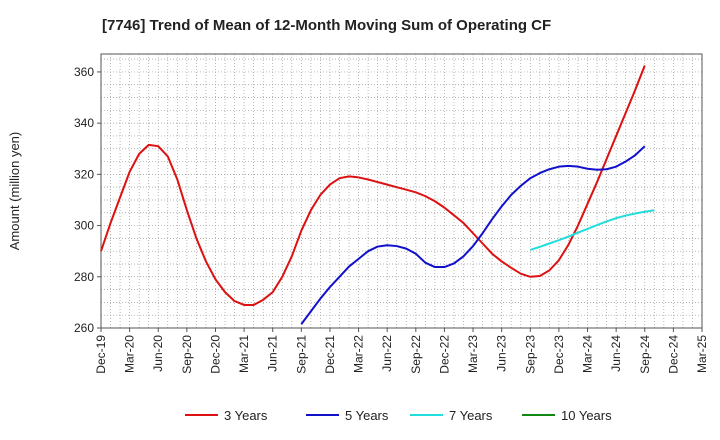  I want to click on x-tick-label: Sep-24, so click(645, 354).